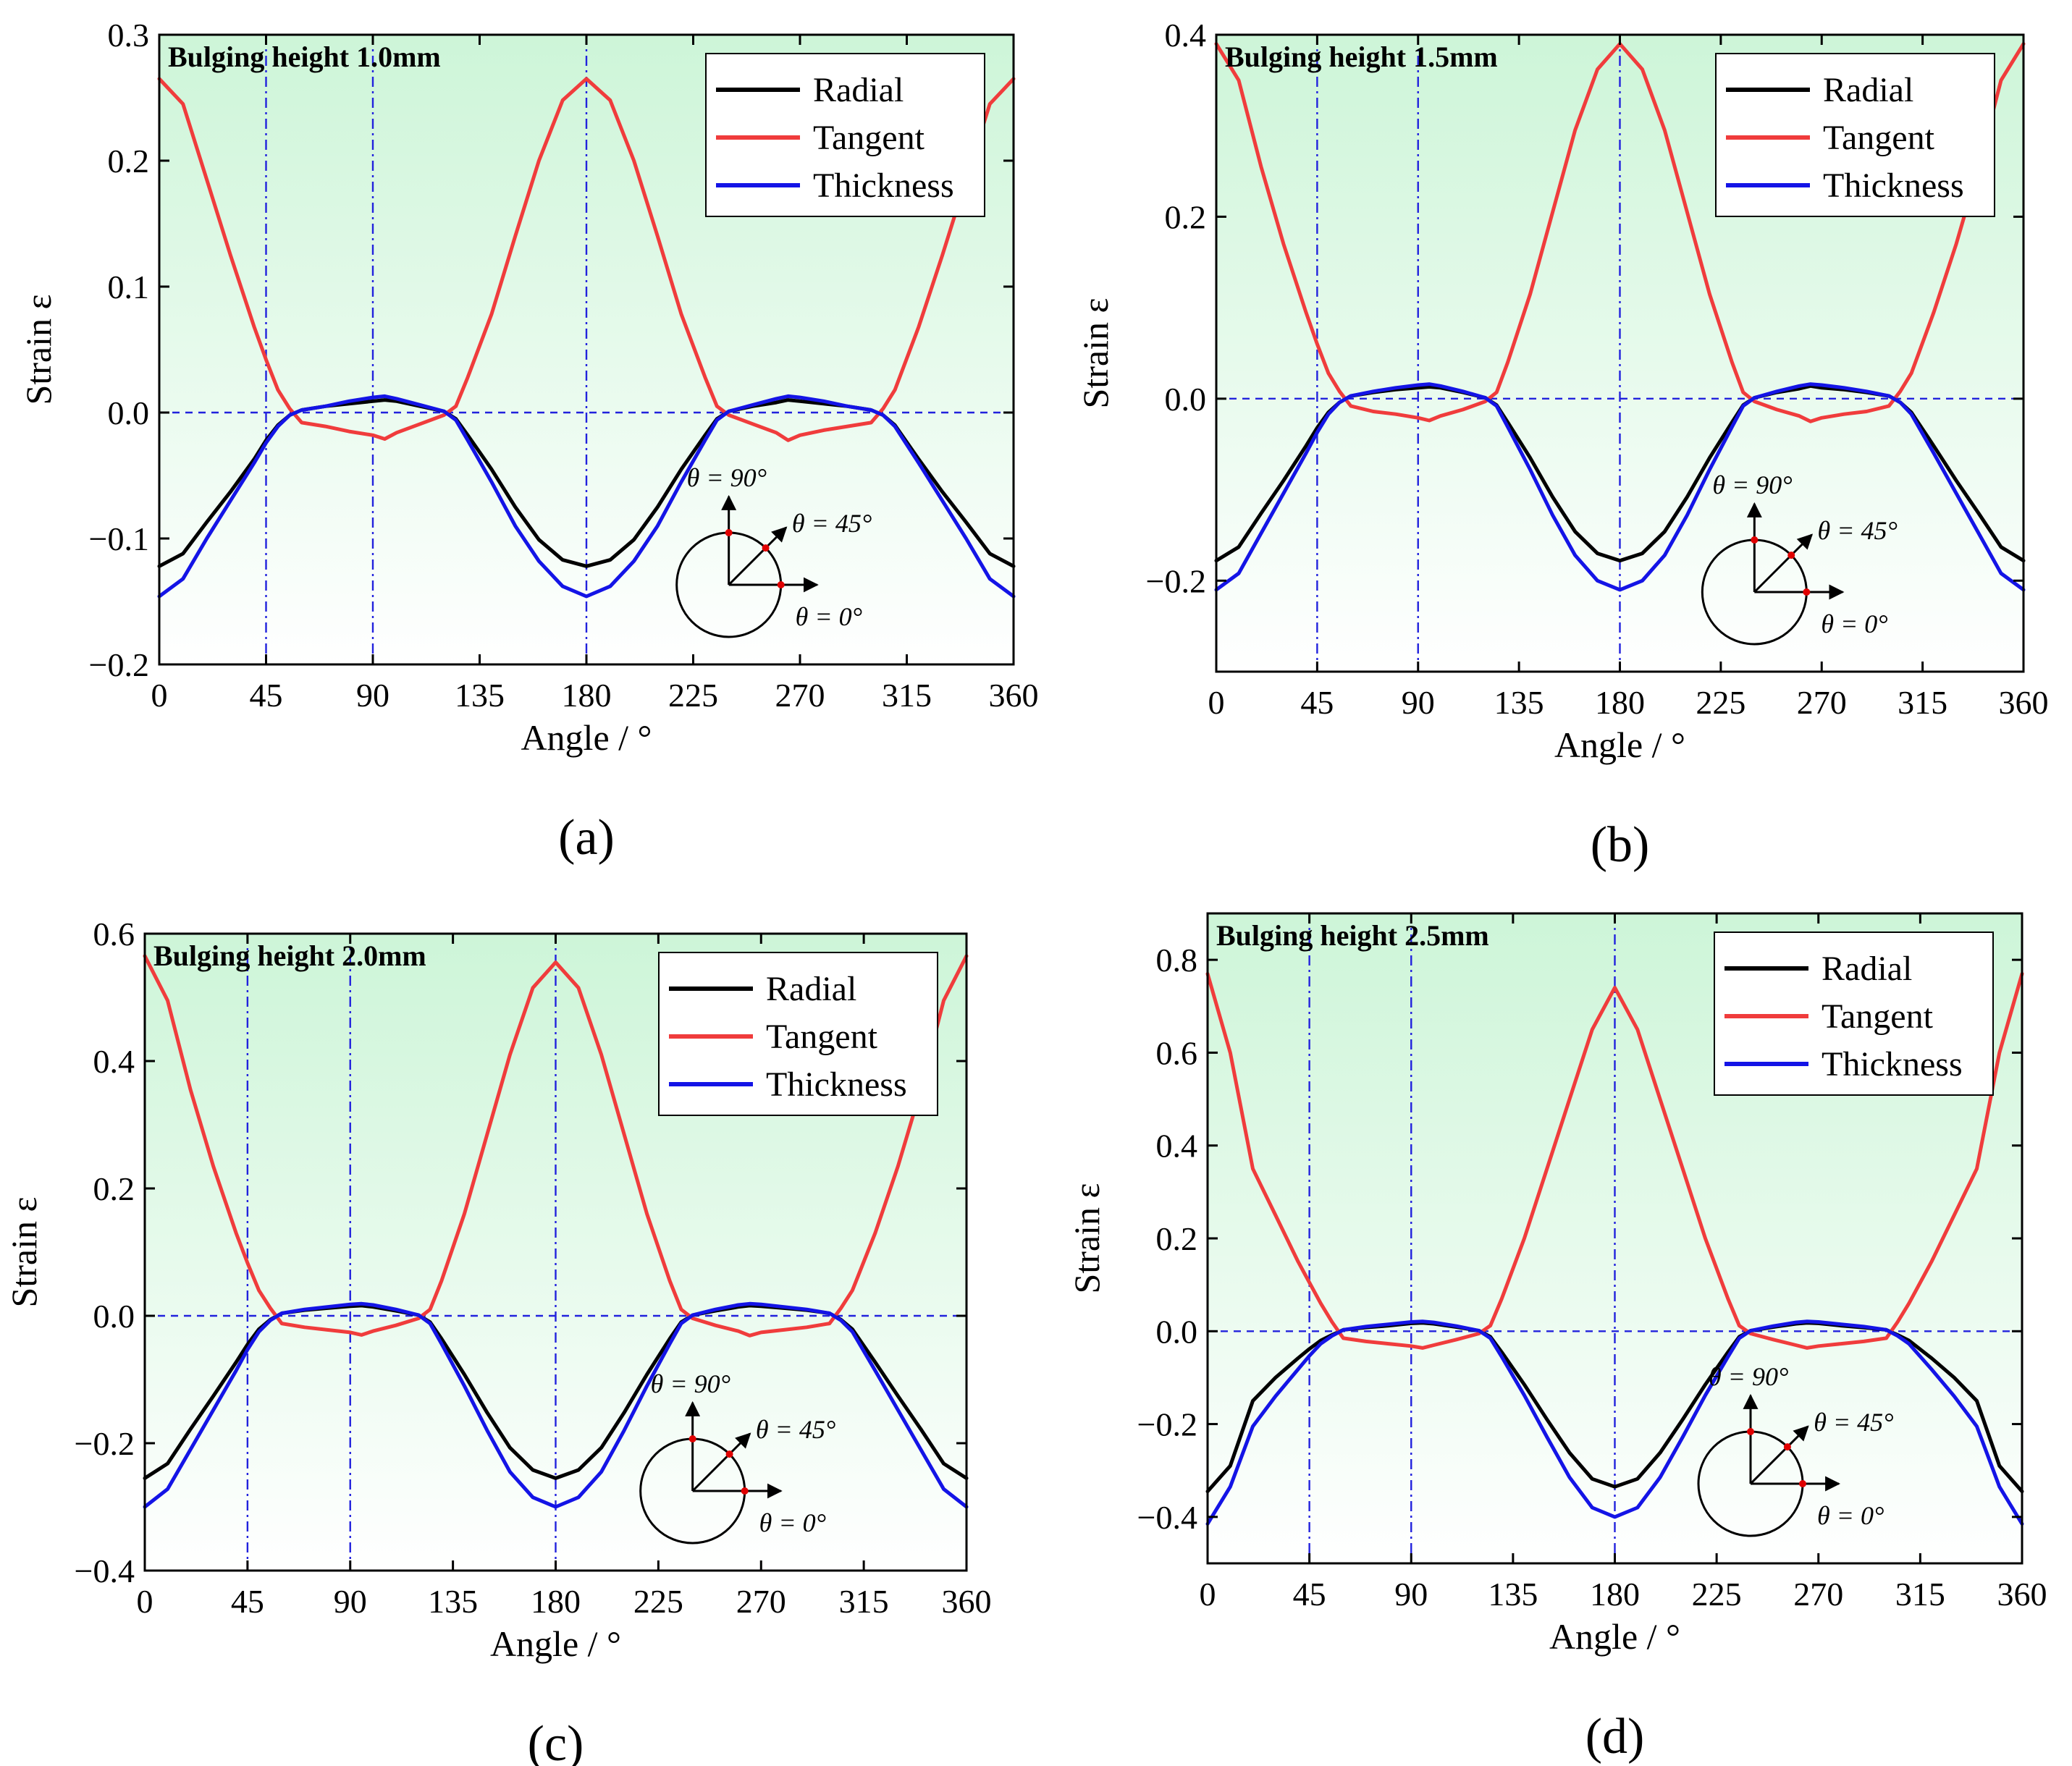  Describe the element at coordinates (129, 287) in the screenshot. I see `y-tick-label: 0.1` at that location.